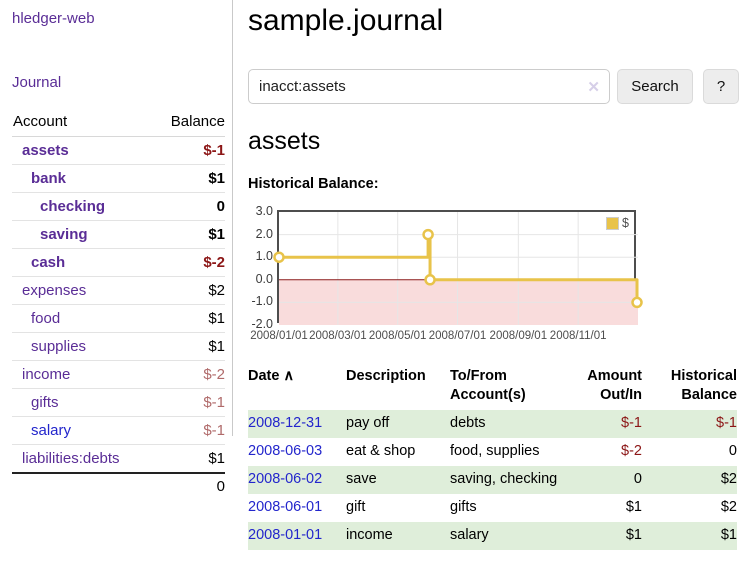 The width and height of the screenshot is (742, 582). What do you see at coordinates (118, 486) in the screenshot?
I see `accounts-total-row: 0` at bounding box center [118, 486].